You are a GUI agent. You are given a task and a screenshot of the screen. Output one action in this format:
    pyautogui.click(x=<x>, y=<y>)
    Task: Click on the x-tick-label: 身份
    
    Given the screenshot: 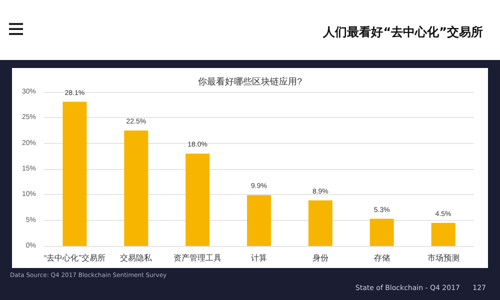 What is the action you would take?
    pyautogui.click(x=320, y=258)
    